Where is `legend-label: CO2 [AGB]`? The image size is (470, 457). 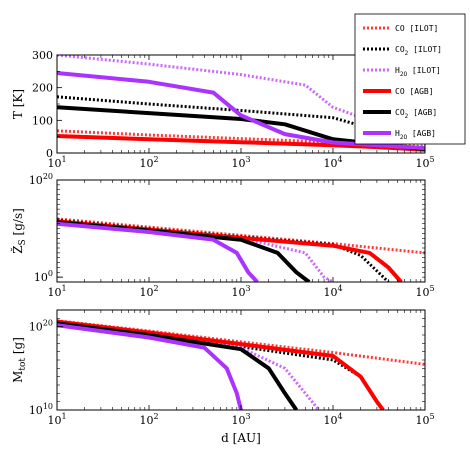
legend-label: CO2 [AGB] is located at coordinates (416, 114).